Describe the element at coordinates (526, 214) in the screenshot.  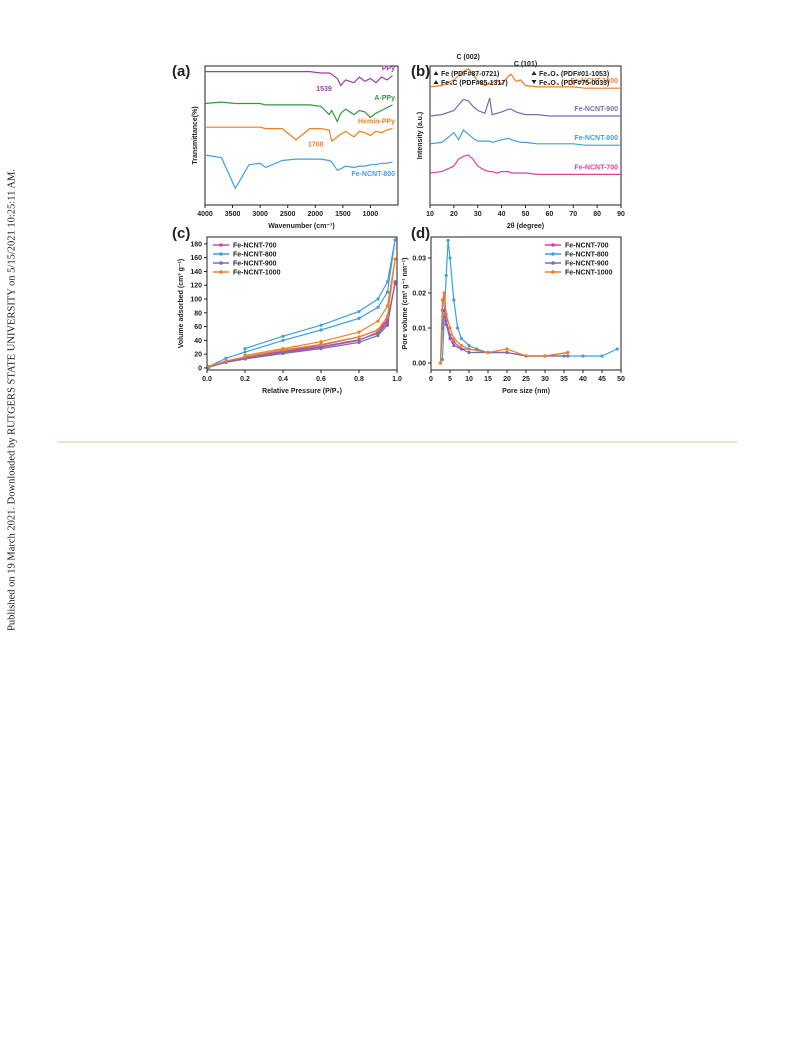
I see `x-tick-label: 50` at that location.